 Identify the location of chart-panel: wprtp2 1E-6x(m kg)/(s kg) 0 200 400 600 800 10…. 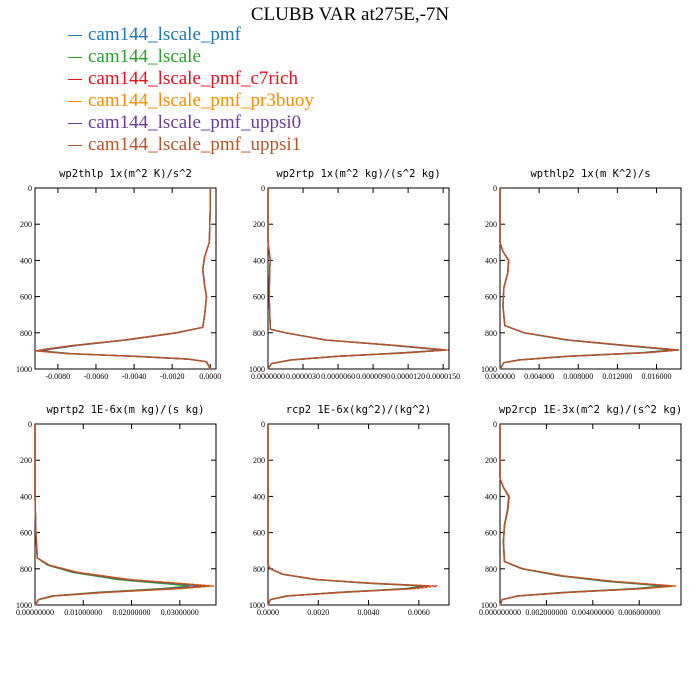
(116, 510).